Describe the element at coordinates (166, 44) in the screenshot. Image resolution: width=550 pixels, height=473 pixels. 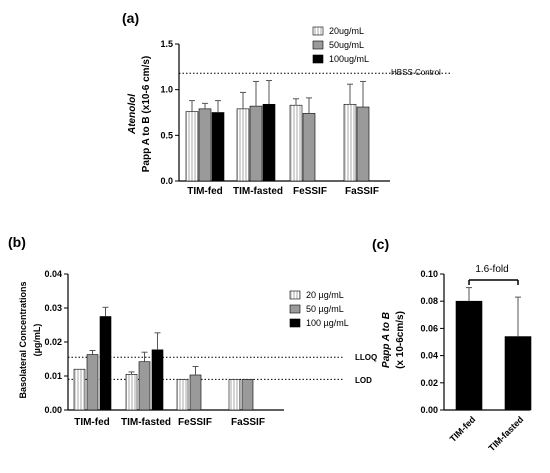
I see `panel-a-y-tick-label: 1.5` at that location.